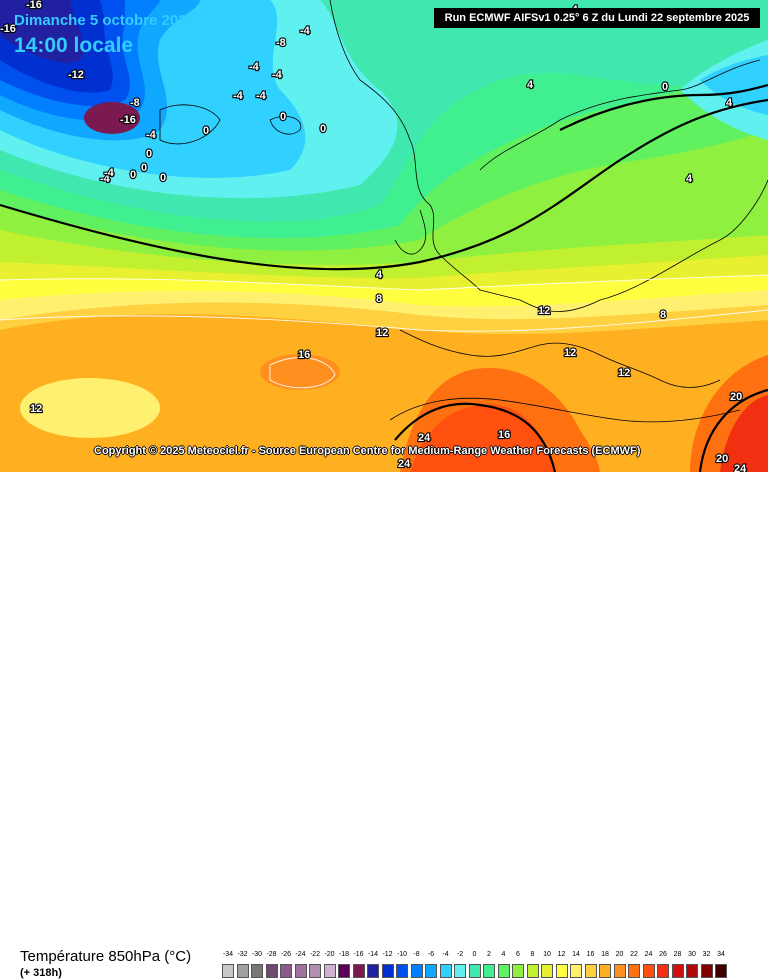 Image resolution: width=768 pixels, height=979 pixels. I want to click on legend-value: 18, so click(605, 954).